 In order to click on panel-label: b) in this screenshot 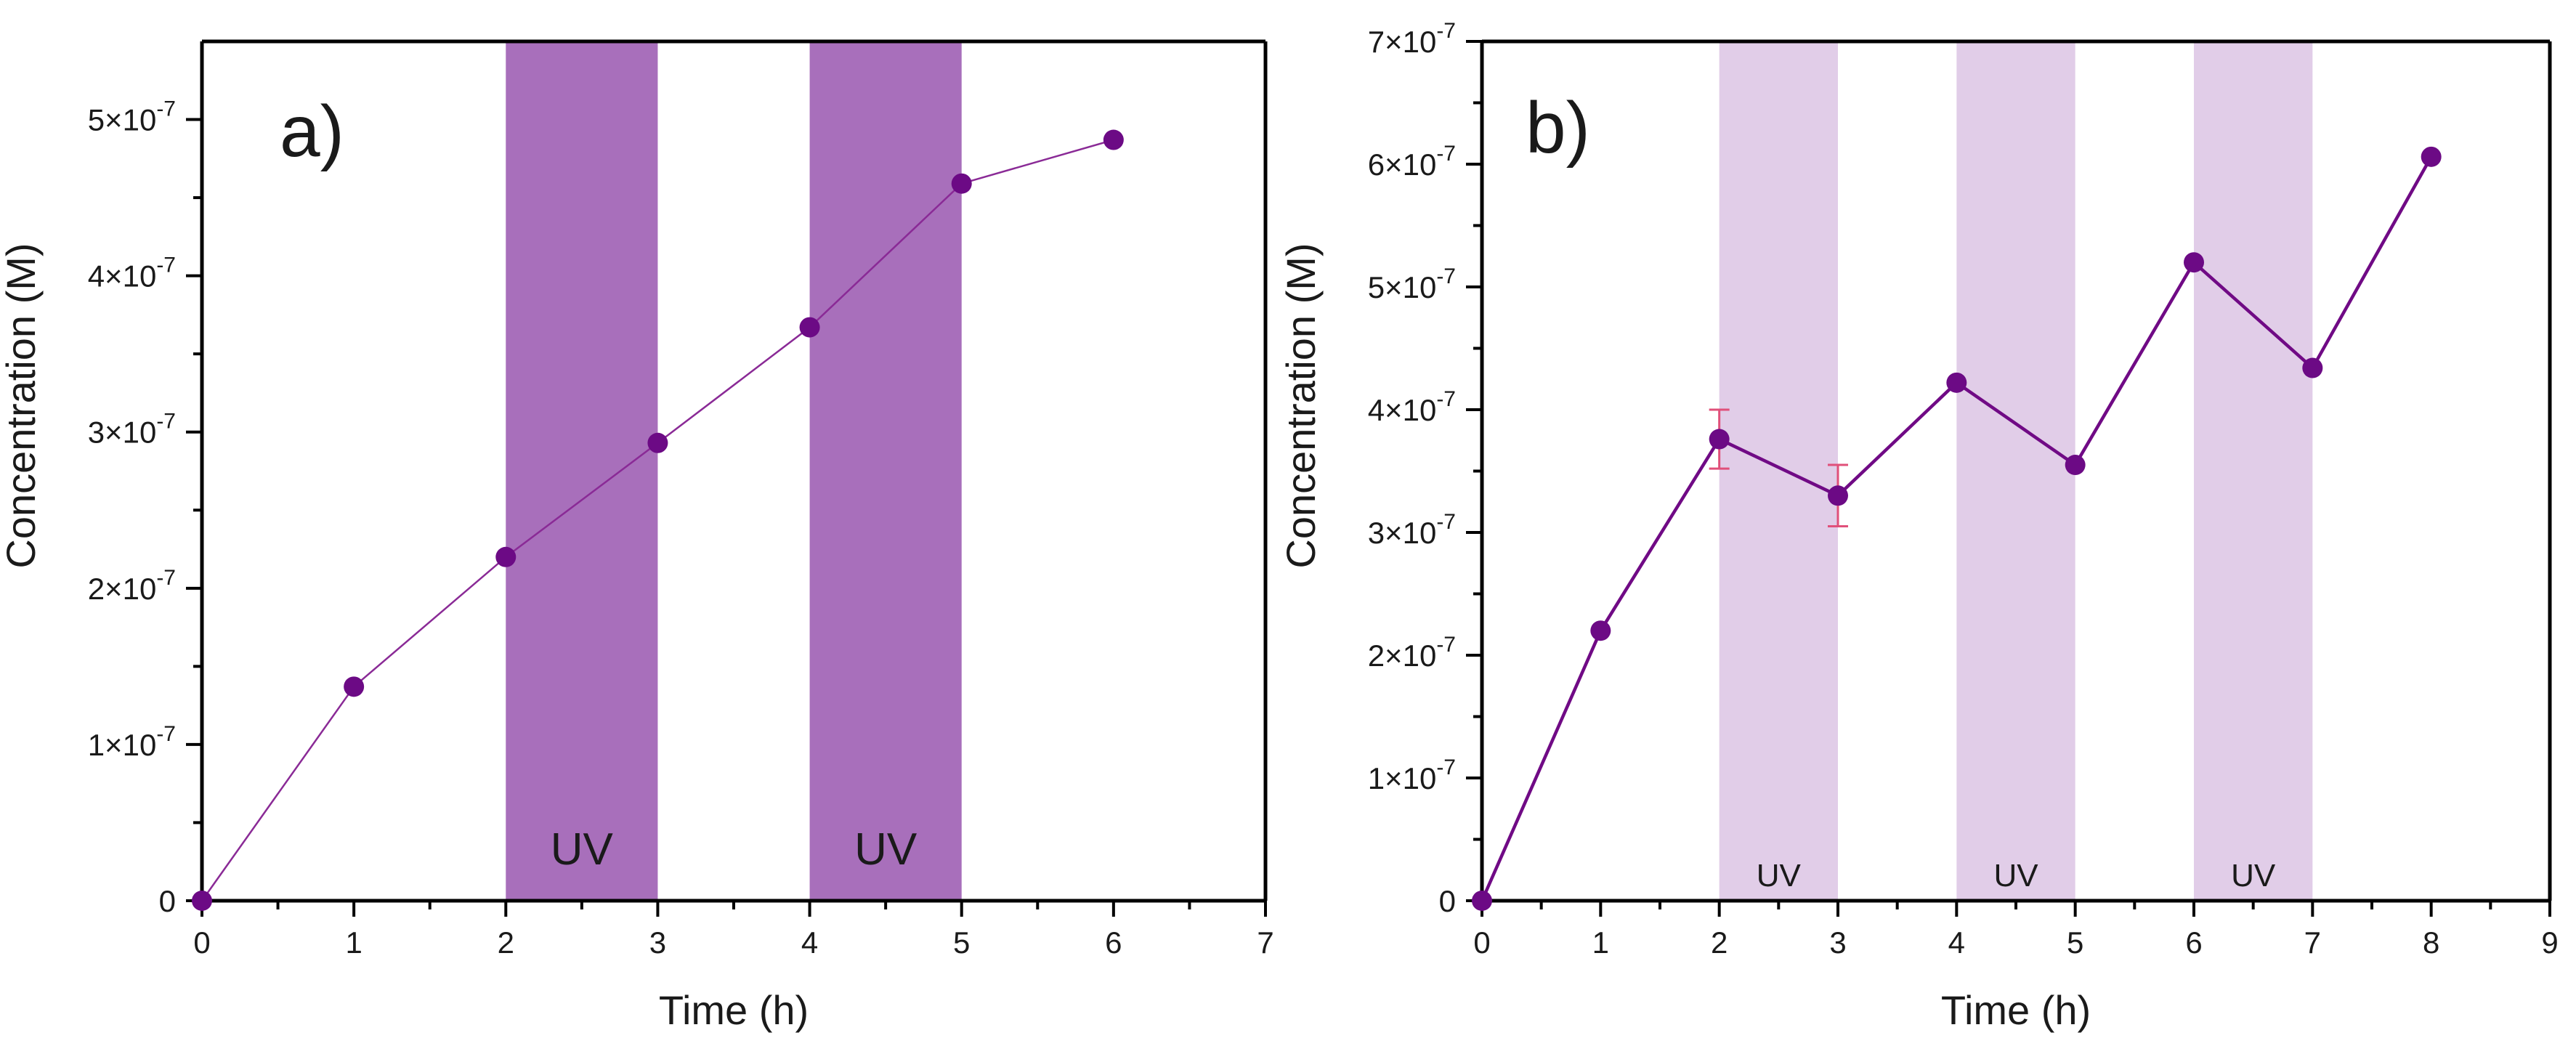, I will do `click(1558, 128)`.